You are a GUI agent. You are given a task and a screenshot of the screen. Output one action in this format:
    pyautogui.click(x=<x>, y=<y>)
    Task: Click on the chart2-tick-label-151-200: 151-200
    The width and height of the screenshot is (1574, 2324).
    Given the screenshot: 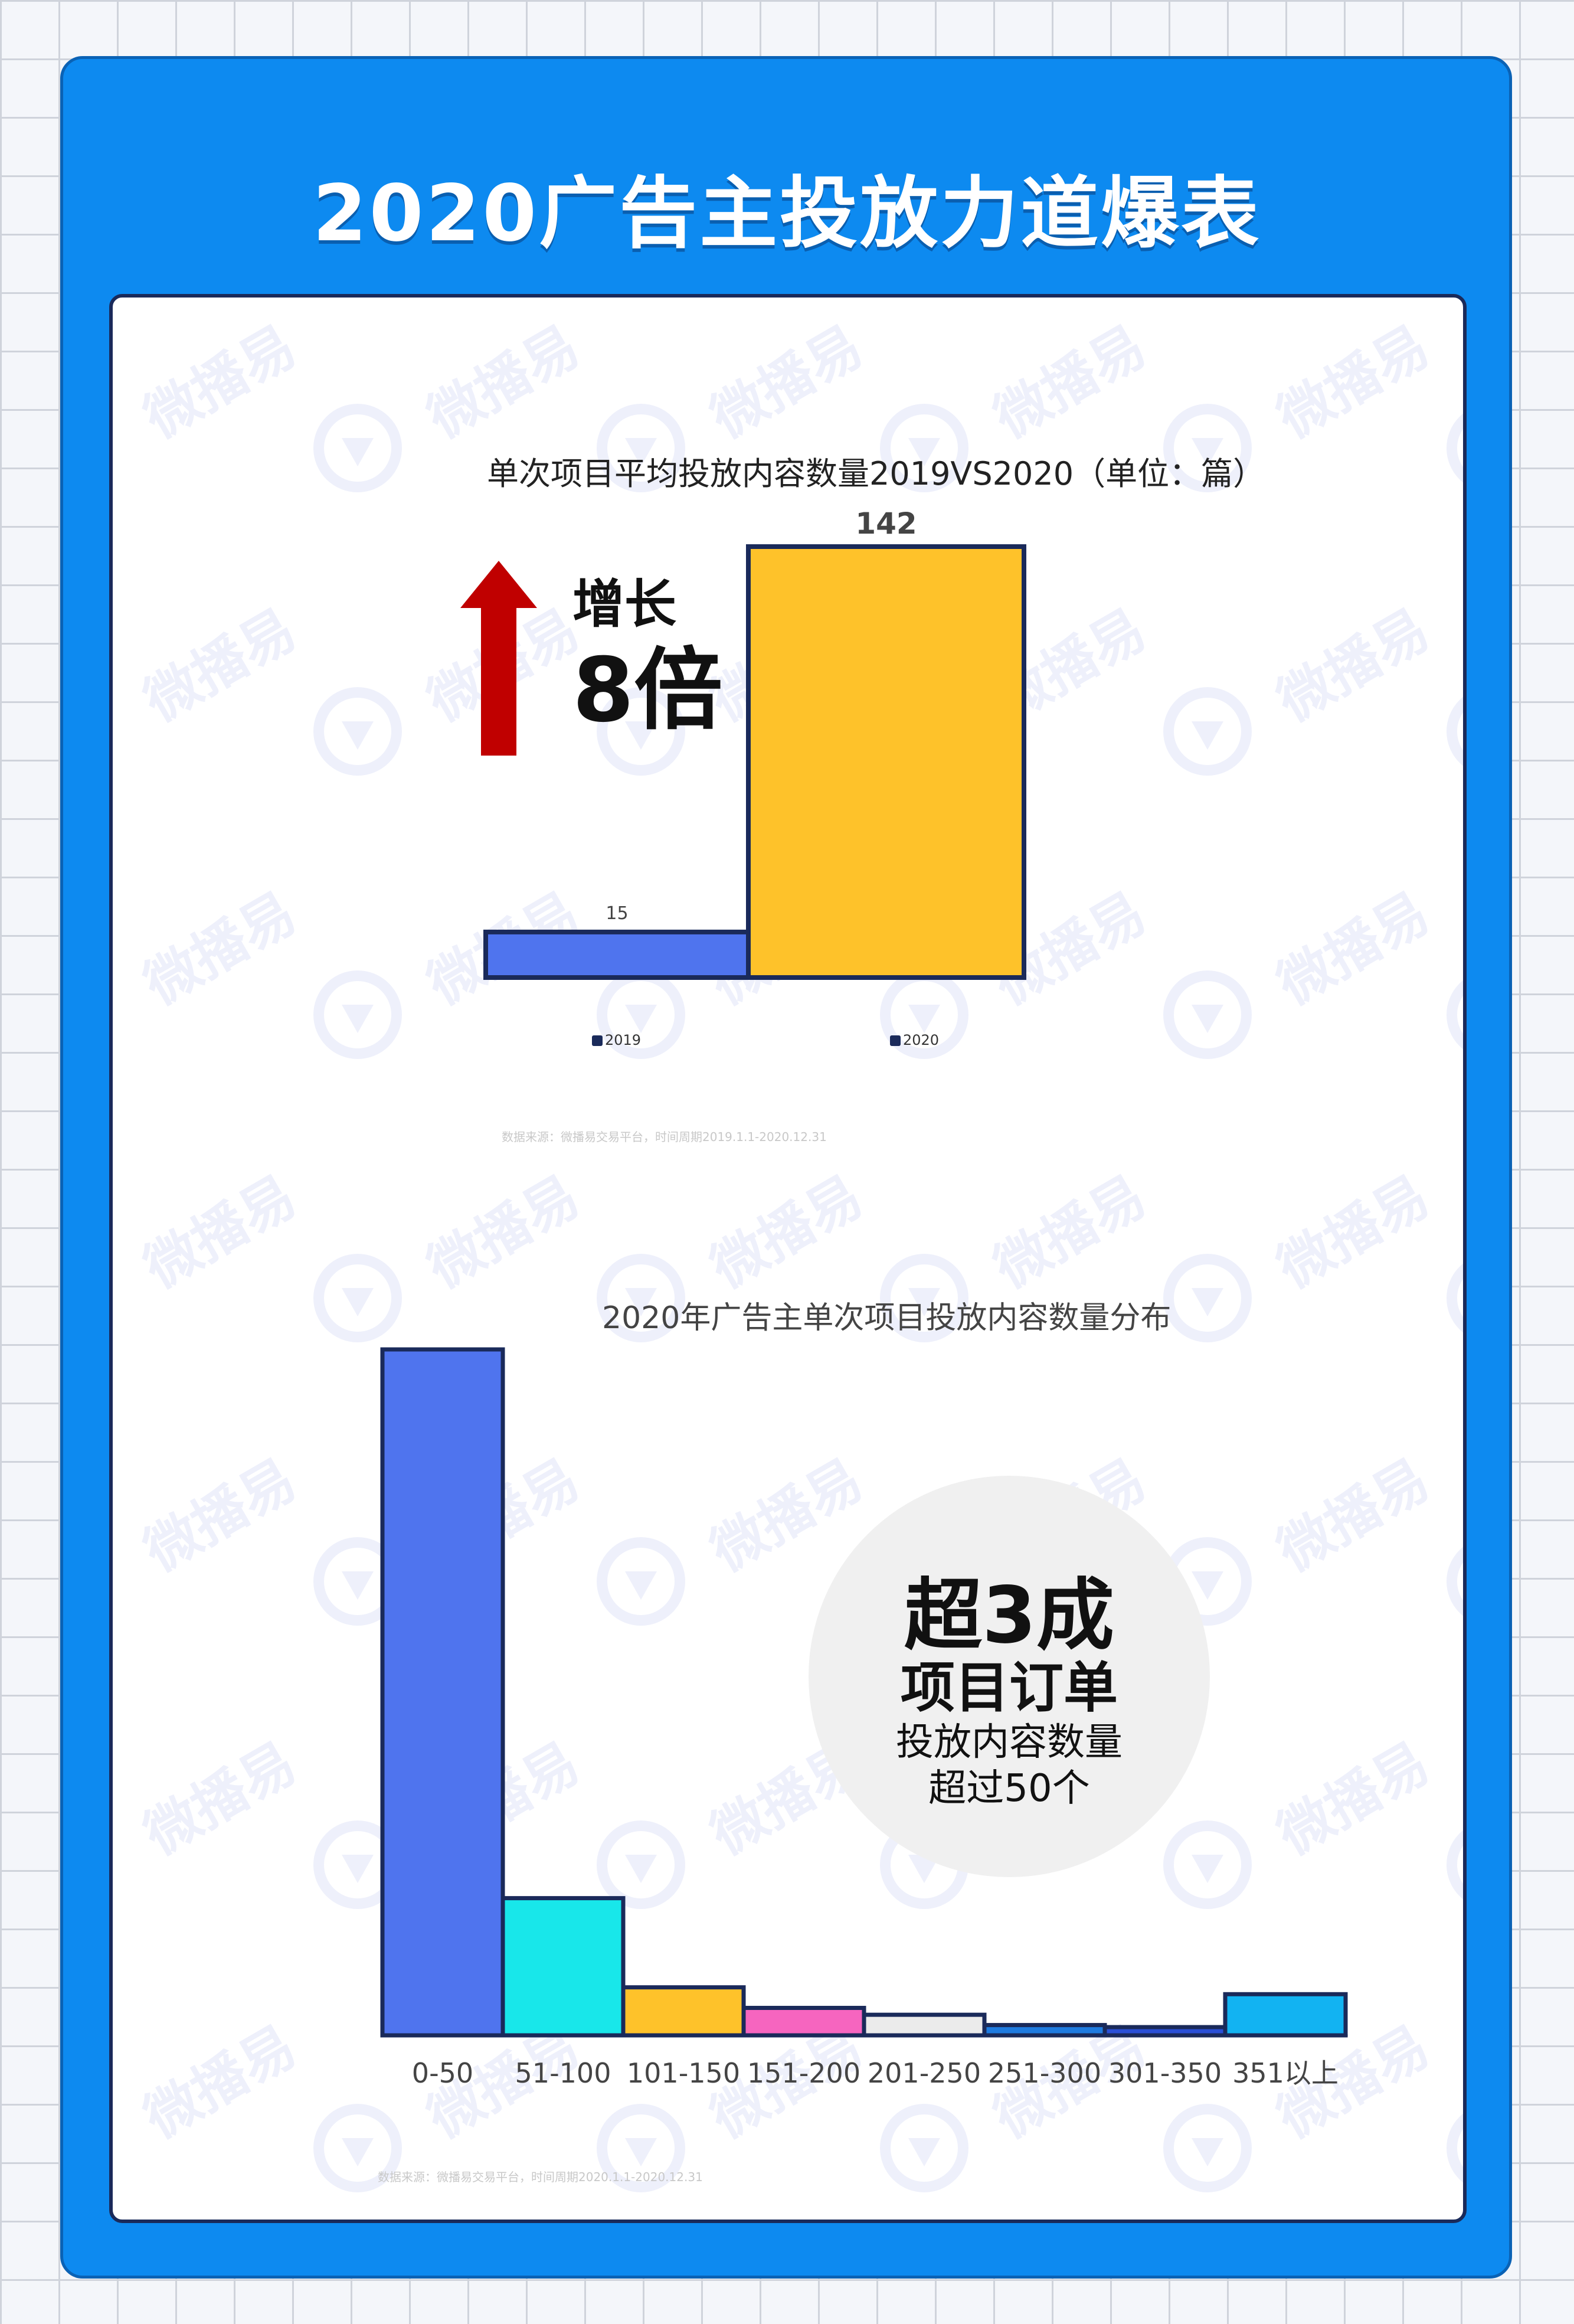 What is the action you would take?
    pyautogui.click(x=803, y=2073)
    